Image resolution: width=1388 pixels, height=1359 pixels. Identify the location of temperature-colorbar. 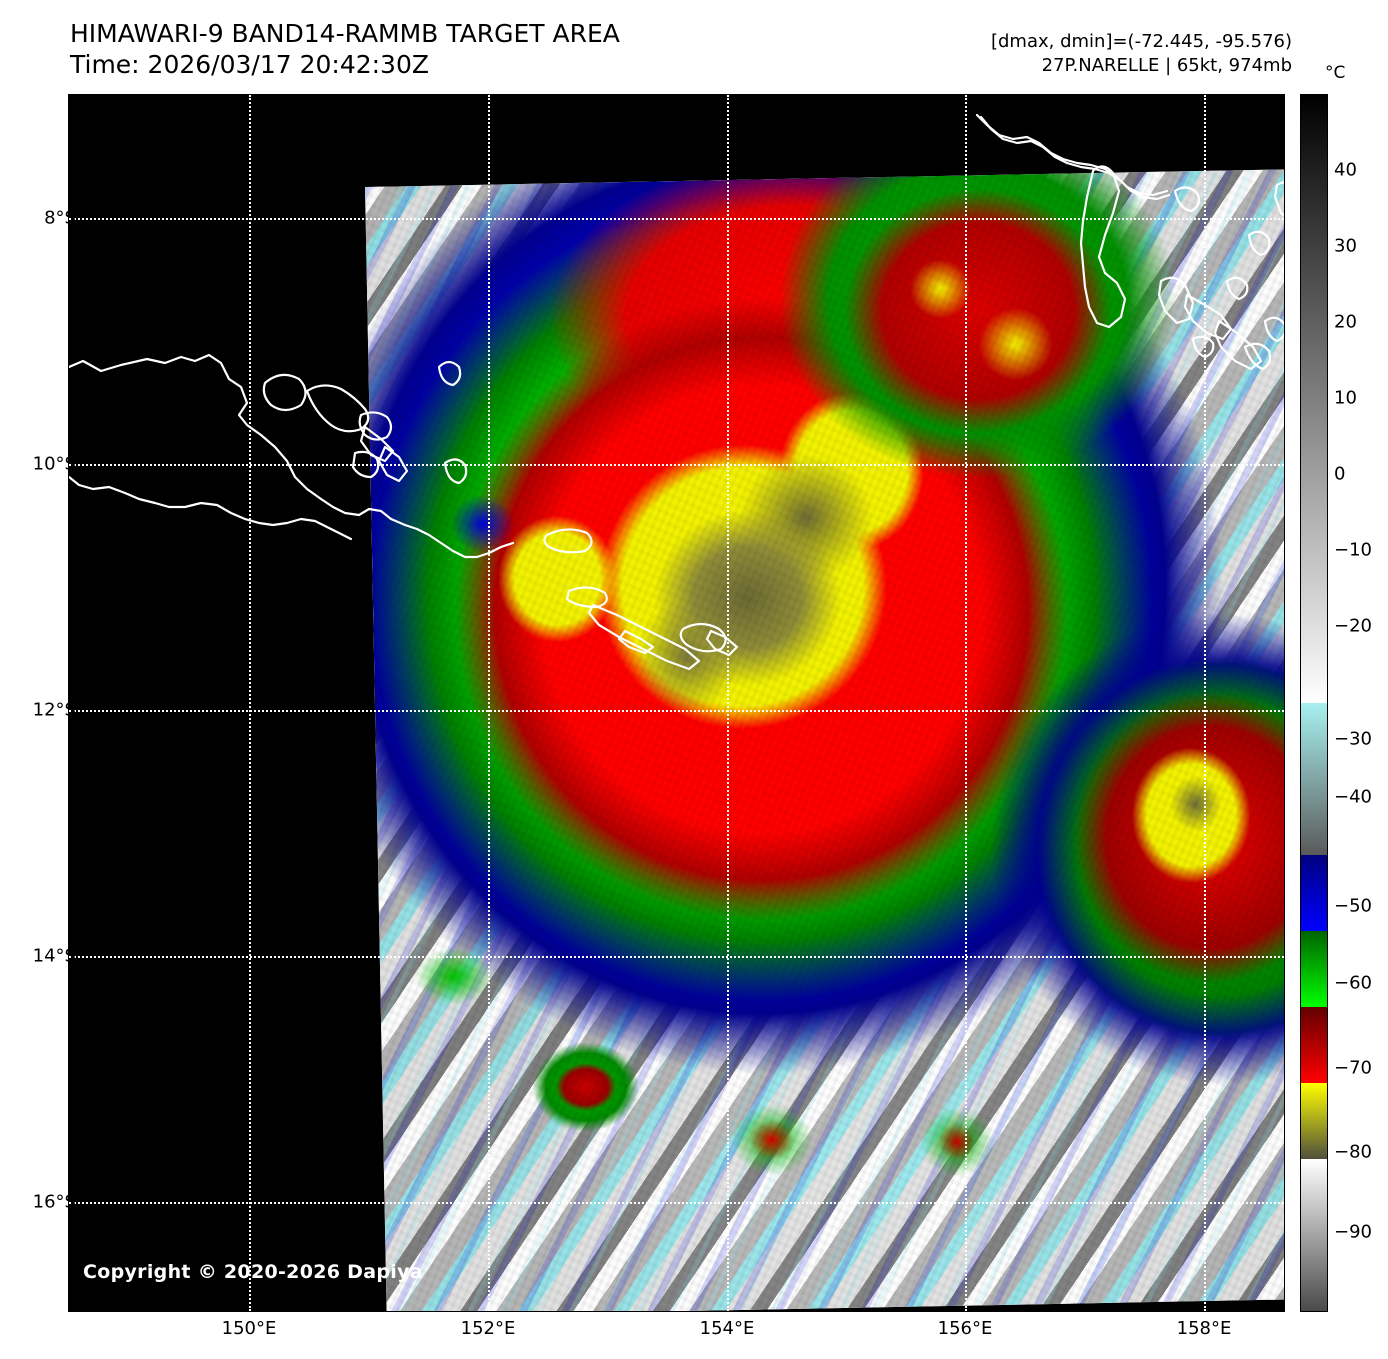
(1314, 703).